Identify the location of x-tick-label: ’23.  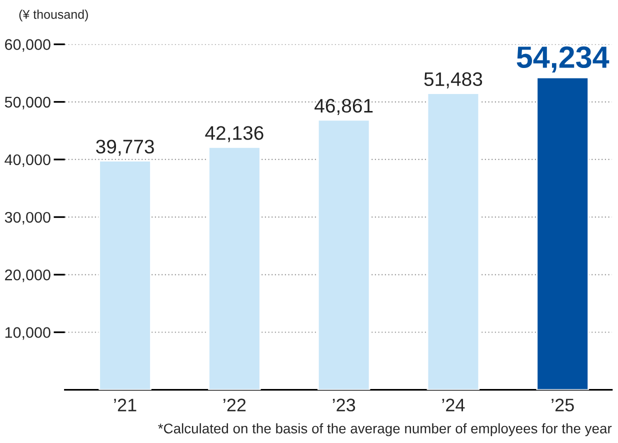
(344, 405).